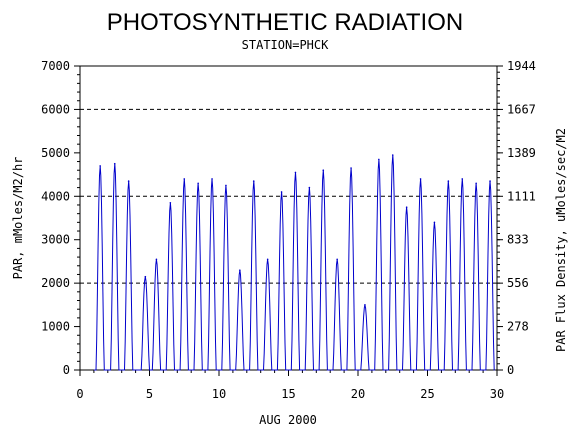  I want to click on y-tick-label: 6000, so click(55, 109).